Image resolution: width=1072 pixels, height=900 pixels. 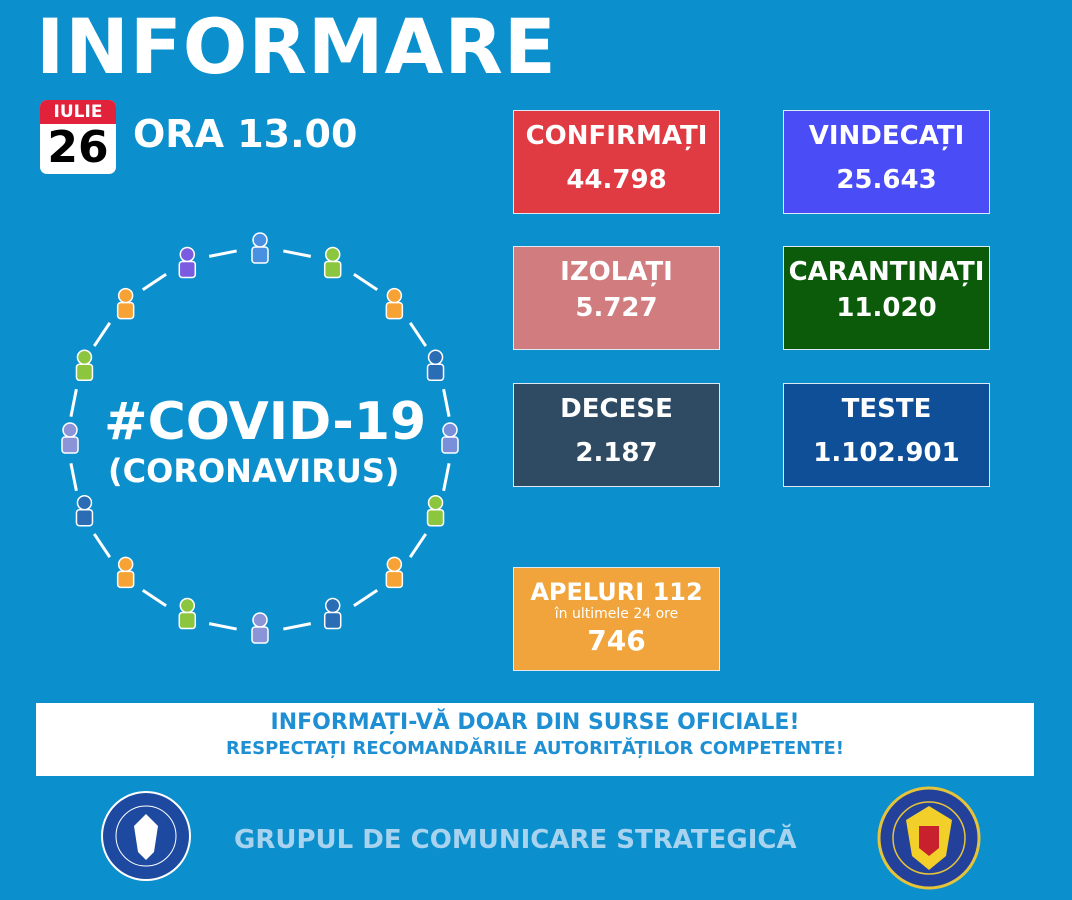 What do you see at coordinates (296, 46) in the screenshot?
I see `page-title: INFORMARE` at bounding box center [296, 46].